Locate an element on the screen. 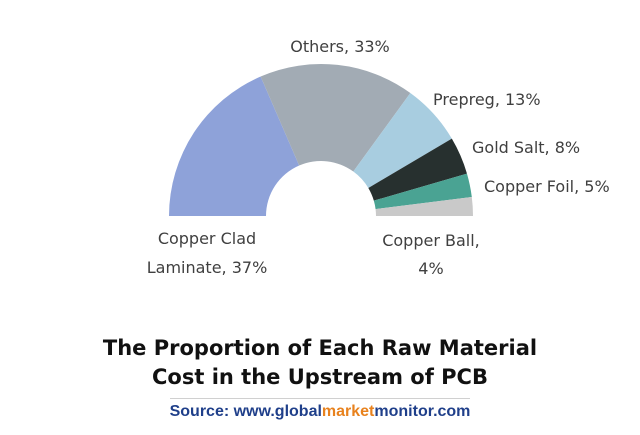  source-line: Source: www.globalmarketmonitor.com is located at coordinates (320, 412).